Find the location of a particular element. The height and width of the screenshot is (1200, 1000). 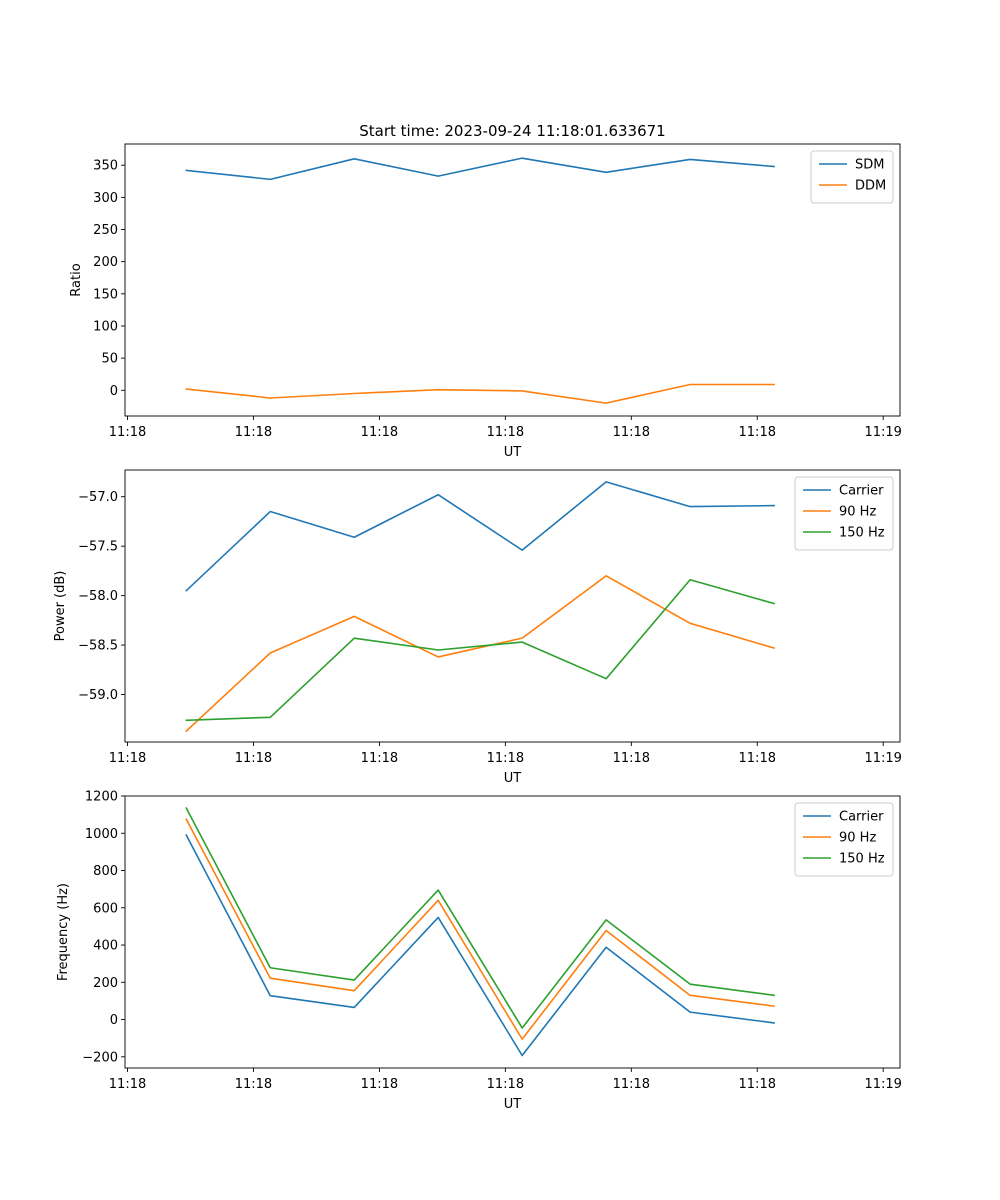

y-tick-label: 1200 is located at coordinates (101, 797).